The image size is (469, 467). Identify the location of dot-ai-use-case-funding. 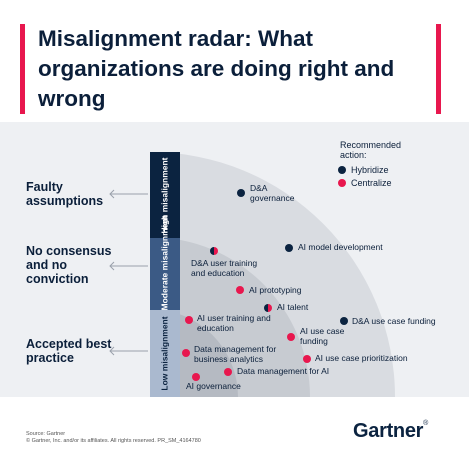
(291, 337).